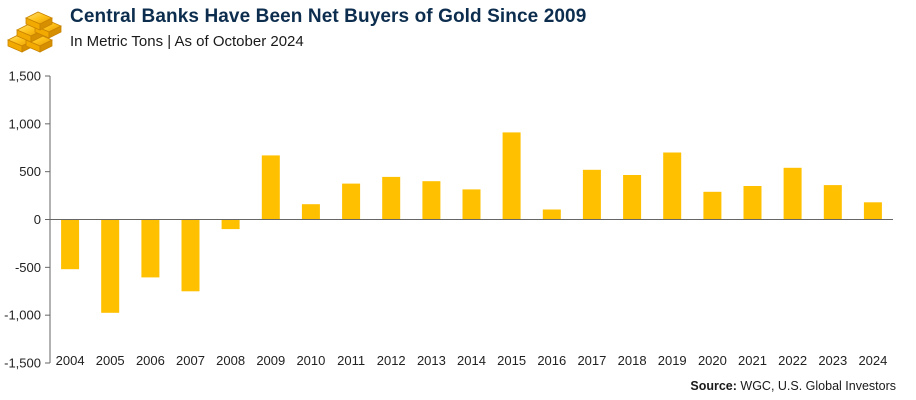 This screenshot has width=916, height=400. What do you see at coordinates (471, 204) in the screenshot?
I see `bar-2014` at bounding box center [471, 204].